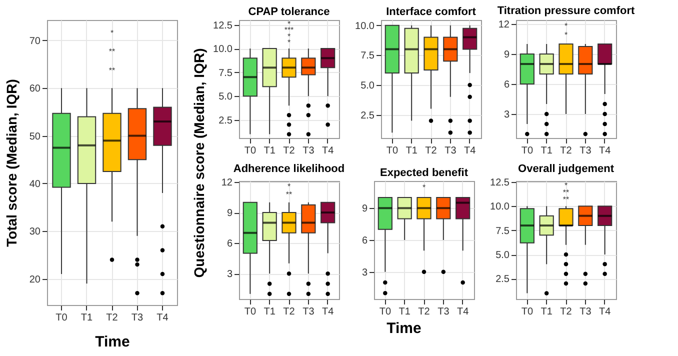 The height and width of the screenshot is (356, 678). What do you see at coordinates (566, 11) in the screenshot?
I see `chart-title: Titration pressure comfort` at bounding box center [566, 11].